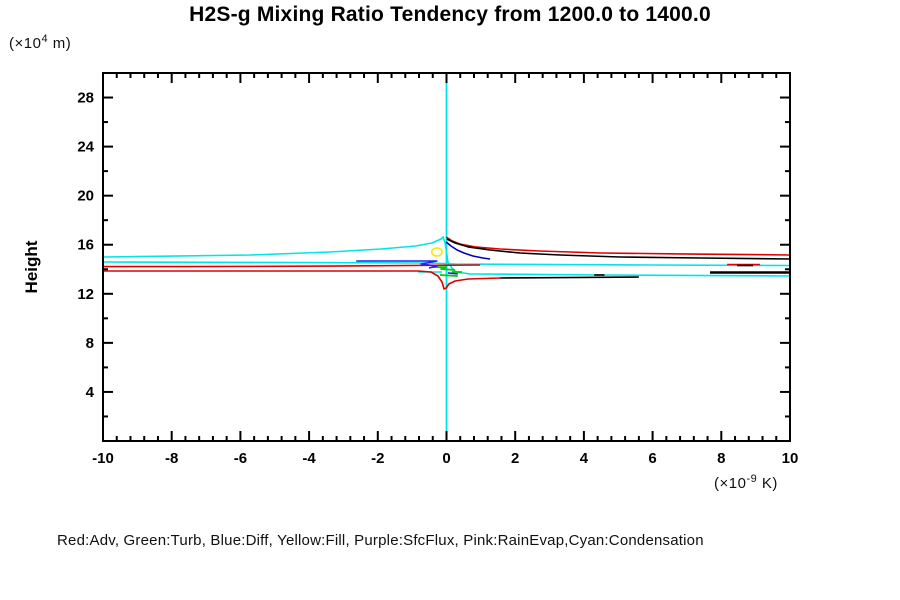  I want to click on turb-zigzag-1-line, so click(444, 268).